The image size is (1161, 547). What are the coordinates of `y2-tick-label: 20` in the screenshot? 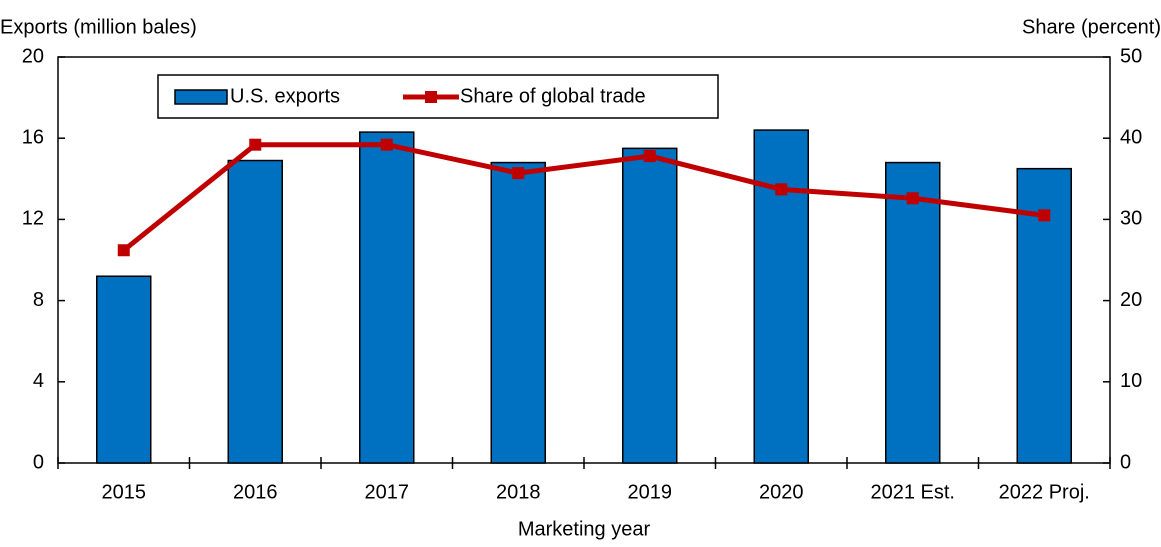 It's located at (1131, 300).